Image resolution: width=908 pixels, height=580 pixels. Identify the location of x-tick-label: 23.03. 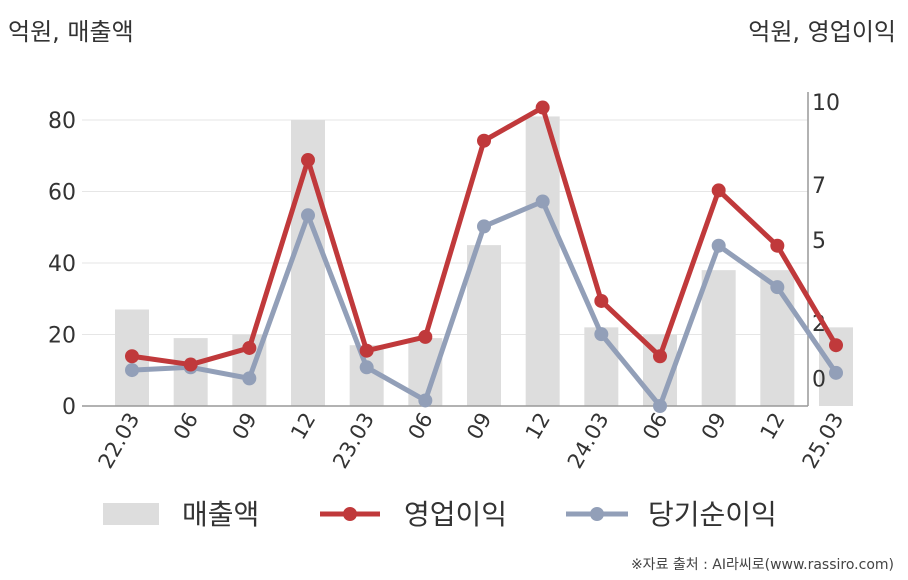
(353, 441).